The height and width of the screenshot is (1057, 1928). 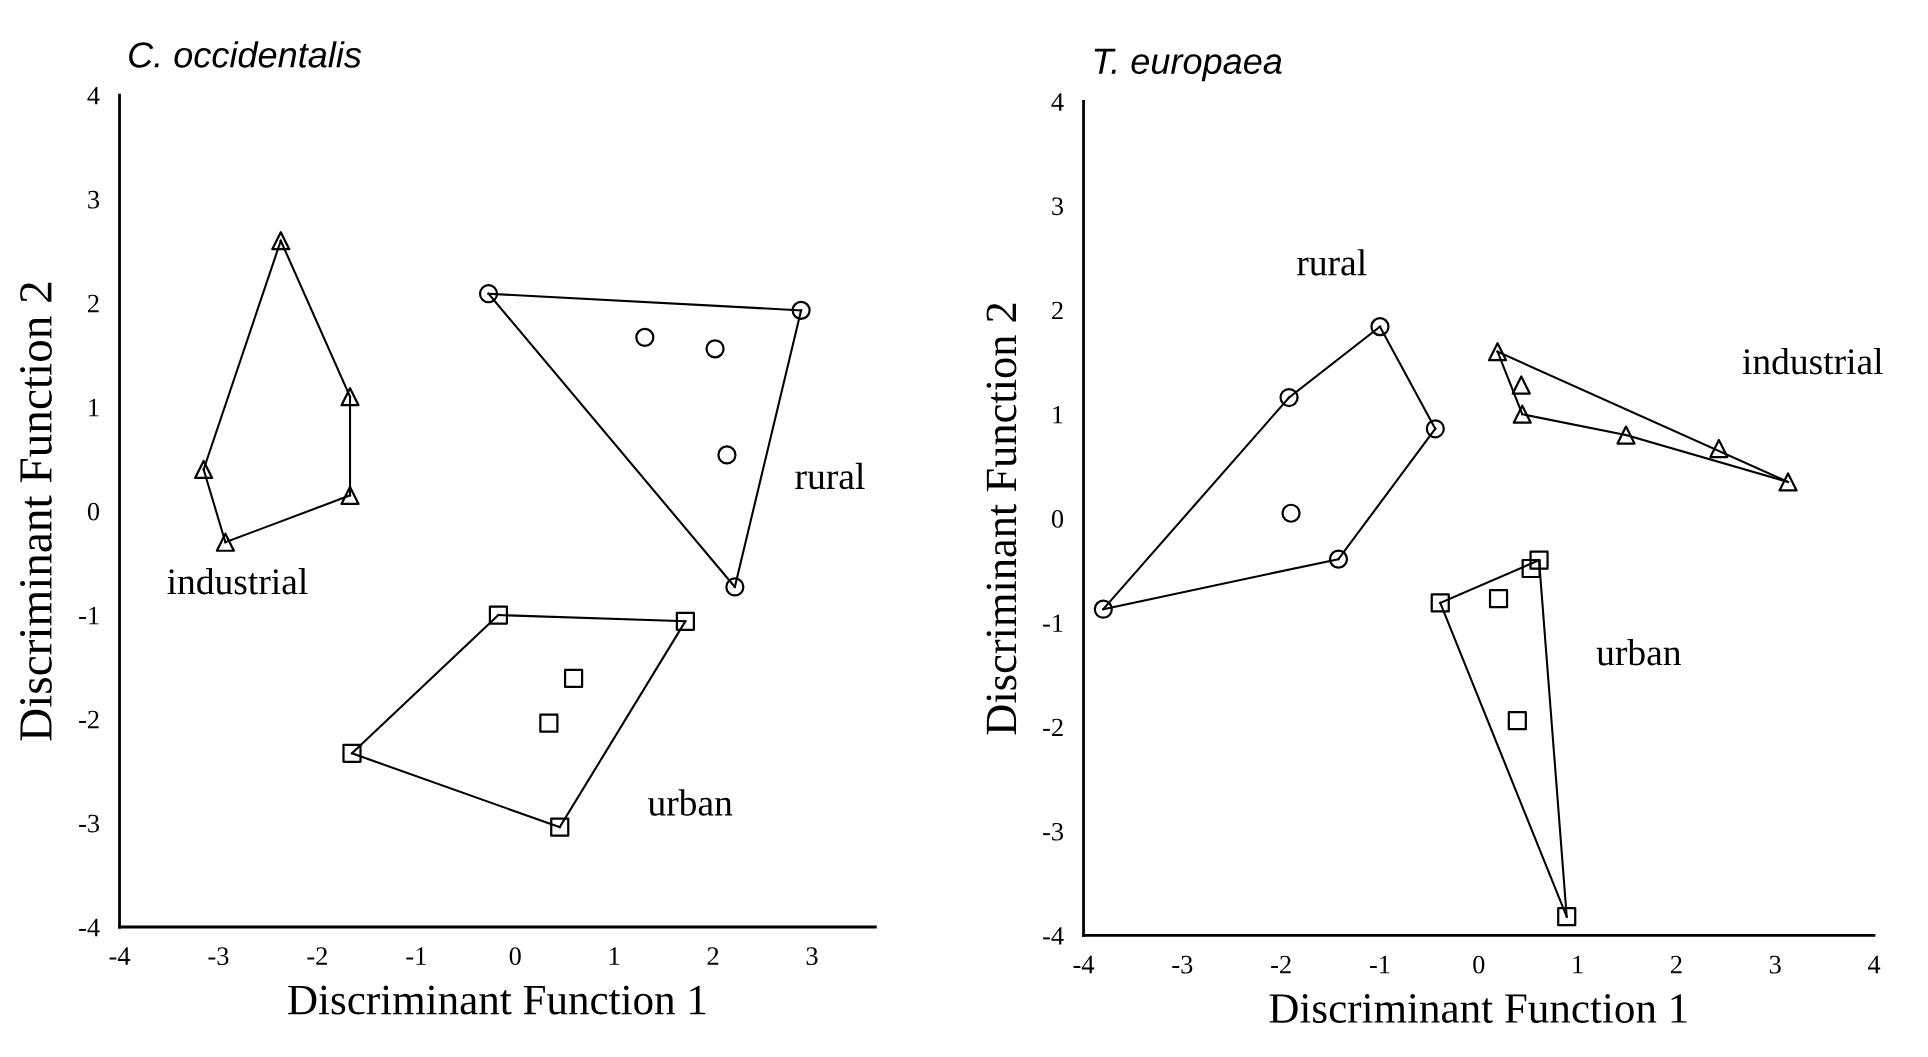 What do you see at coordinates (245, 54) in the screenshot?
I see `chart-title: C. occidentalis` at bounding box center [245, 54].